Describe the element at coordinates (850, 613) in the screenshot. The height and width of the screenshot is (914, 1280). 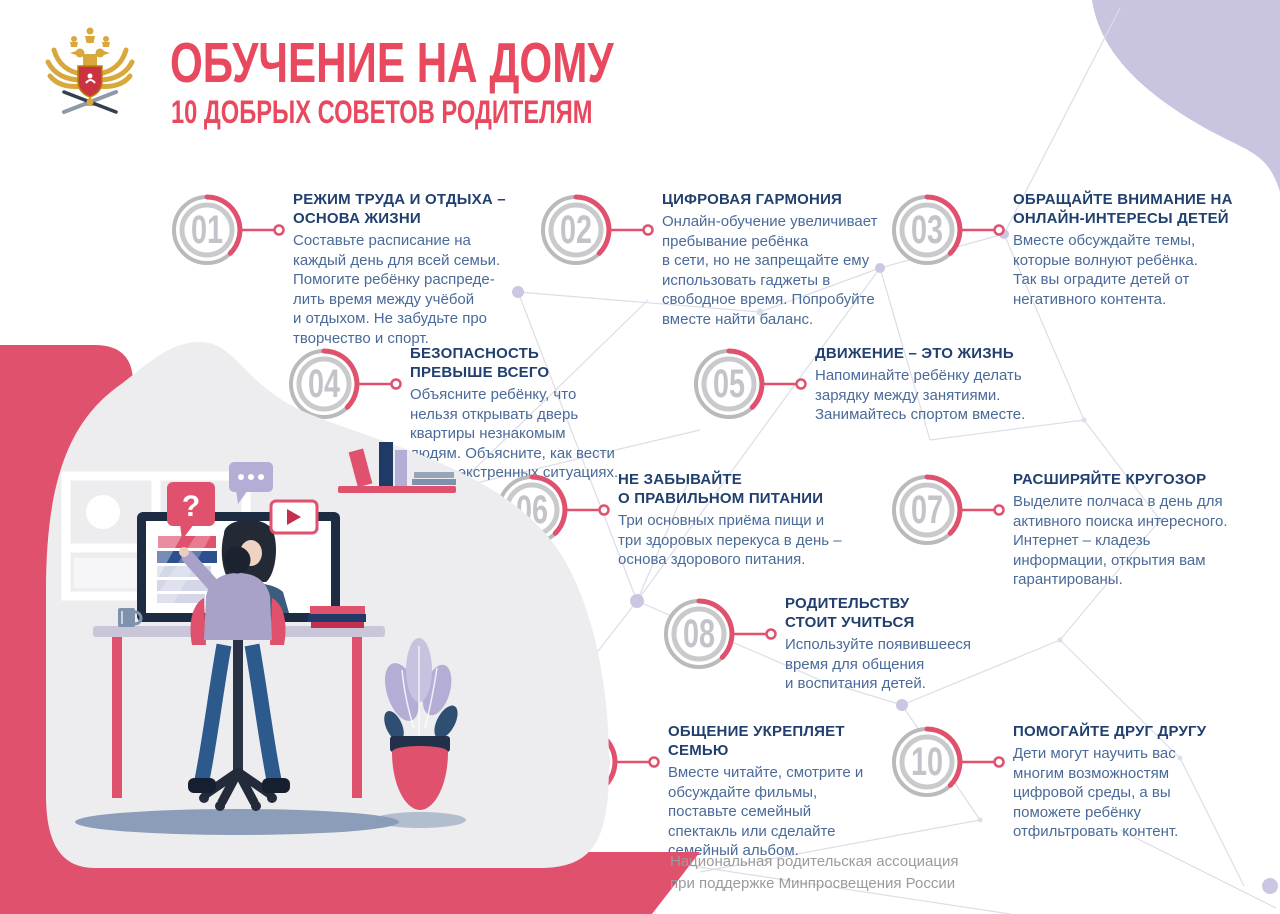
I see `tip-08-title: РОДИТЕЛЬСТВУ СТОИТ УЧИТЬСЯ` at that location.